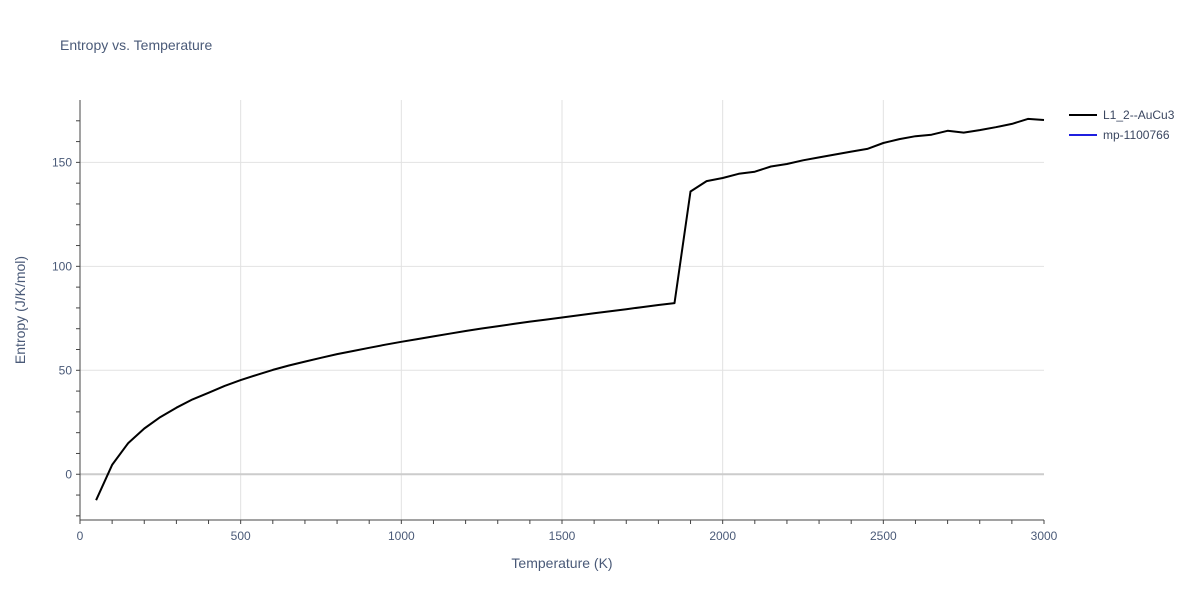 This screenshot has height=600, width=1200. Describe the element at coordinates (1136, 135) in the screenshot. I see `legend-label: mp-1100766` at that location.